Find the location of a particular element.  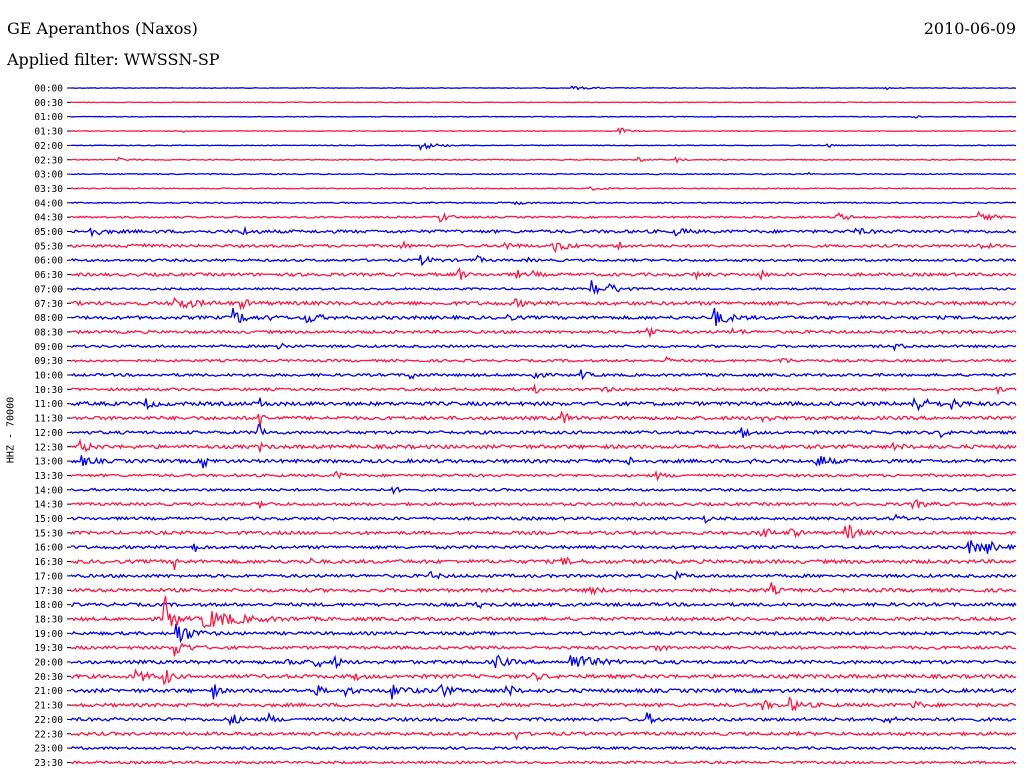

time-label: 16:30 is located at coordinates (48, 562).